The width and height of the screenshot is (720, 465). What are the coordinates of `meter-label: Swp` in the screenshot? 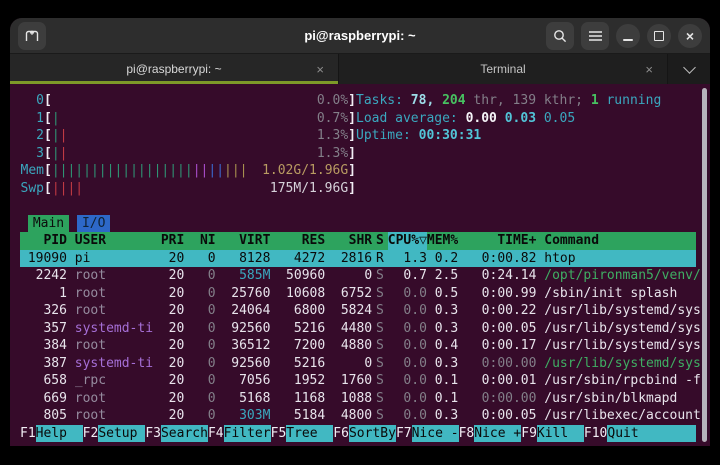 It's located at (32, 188).